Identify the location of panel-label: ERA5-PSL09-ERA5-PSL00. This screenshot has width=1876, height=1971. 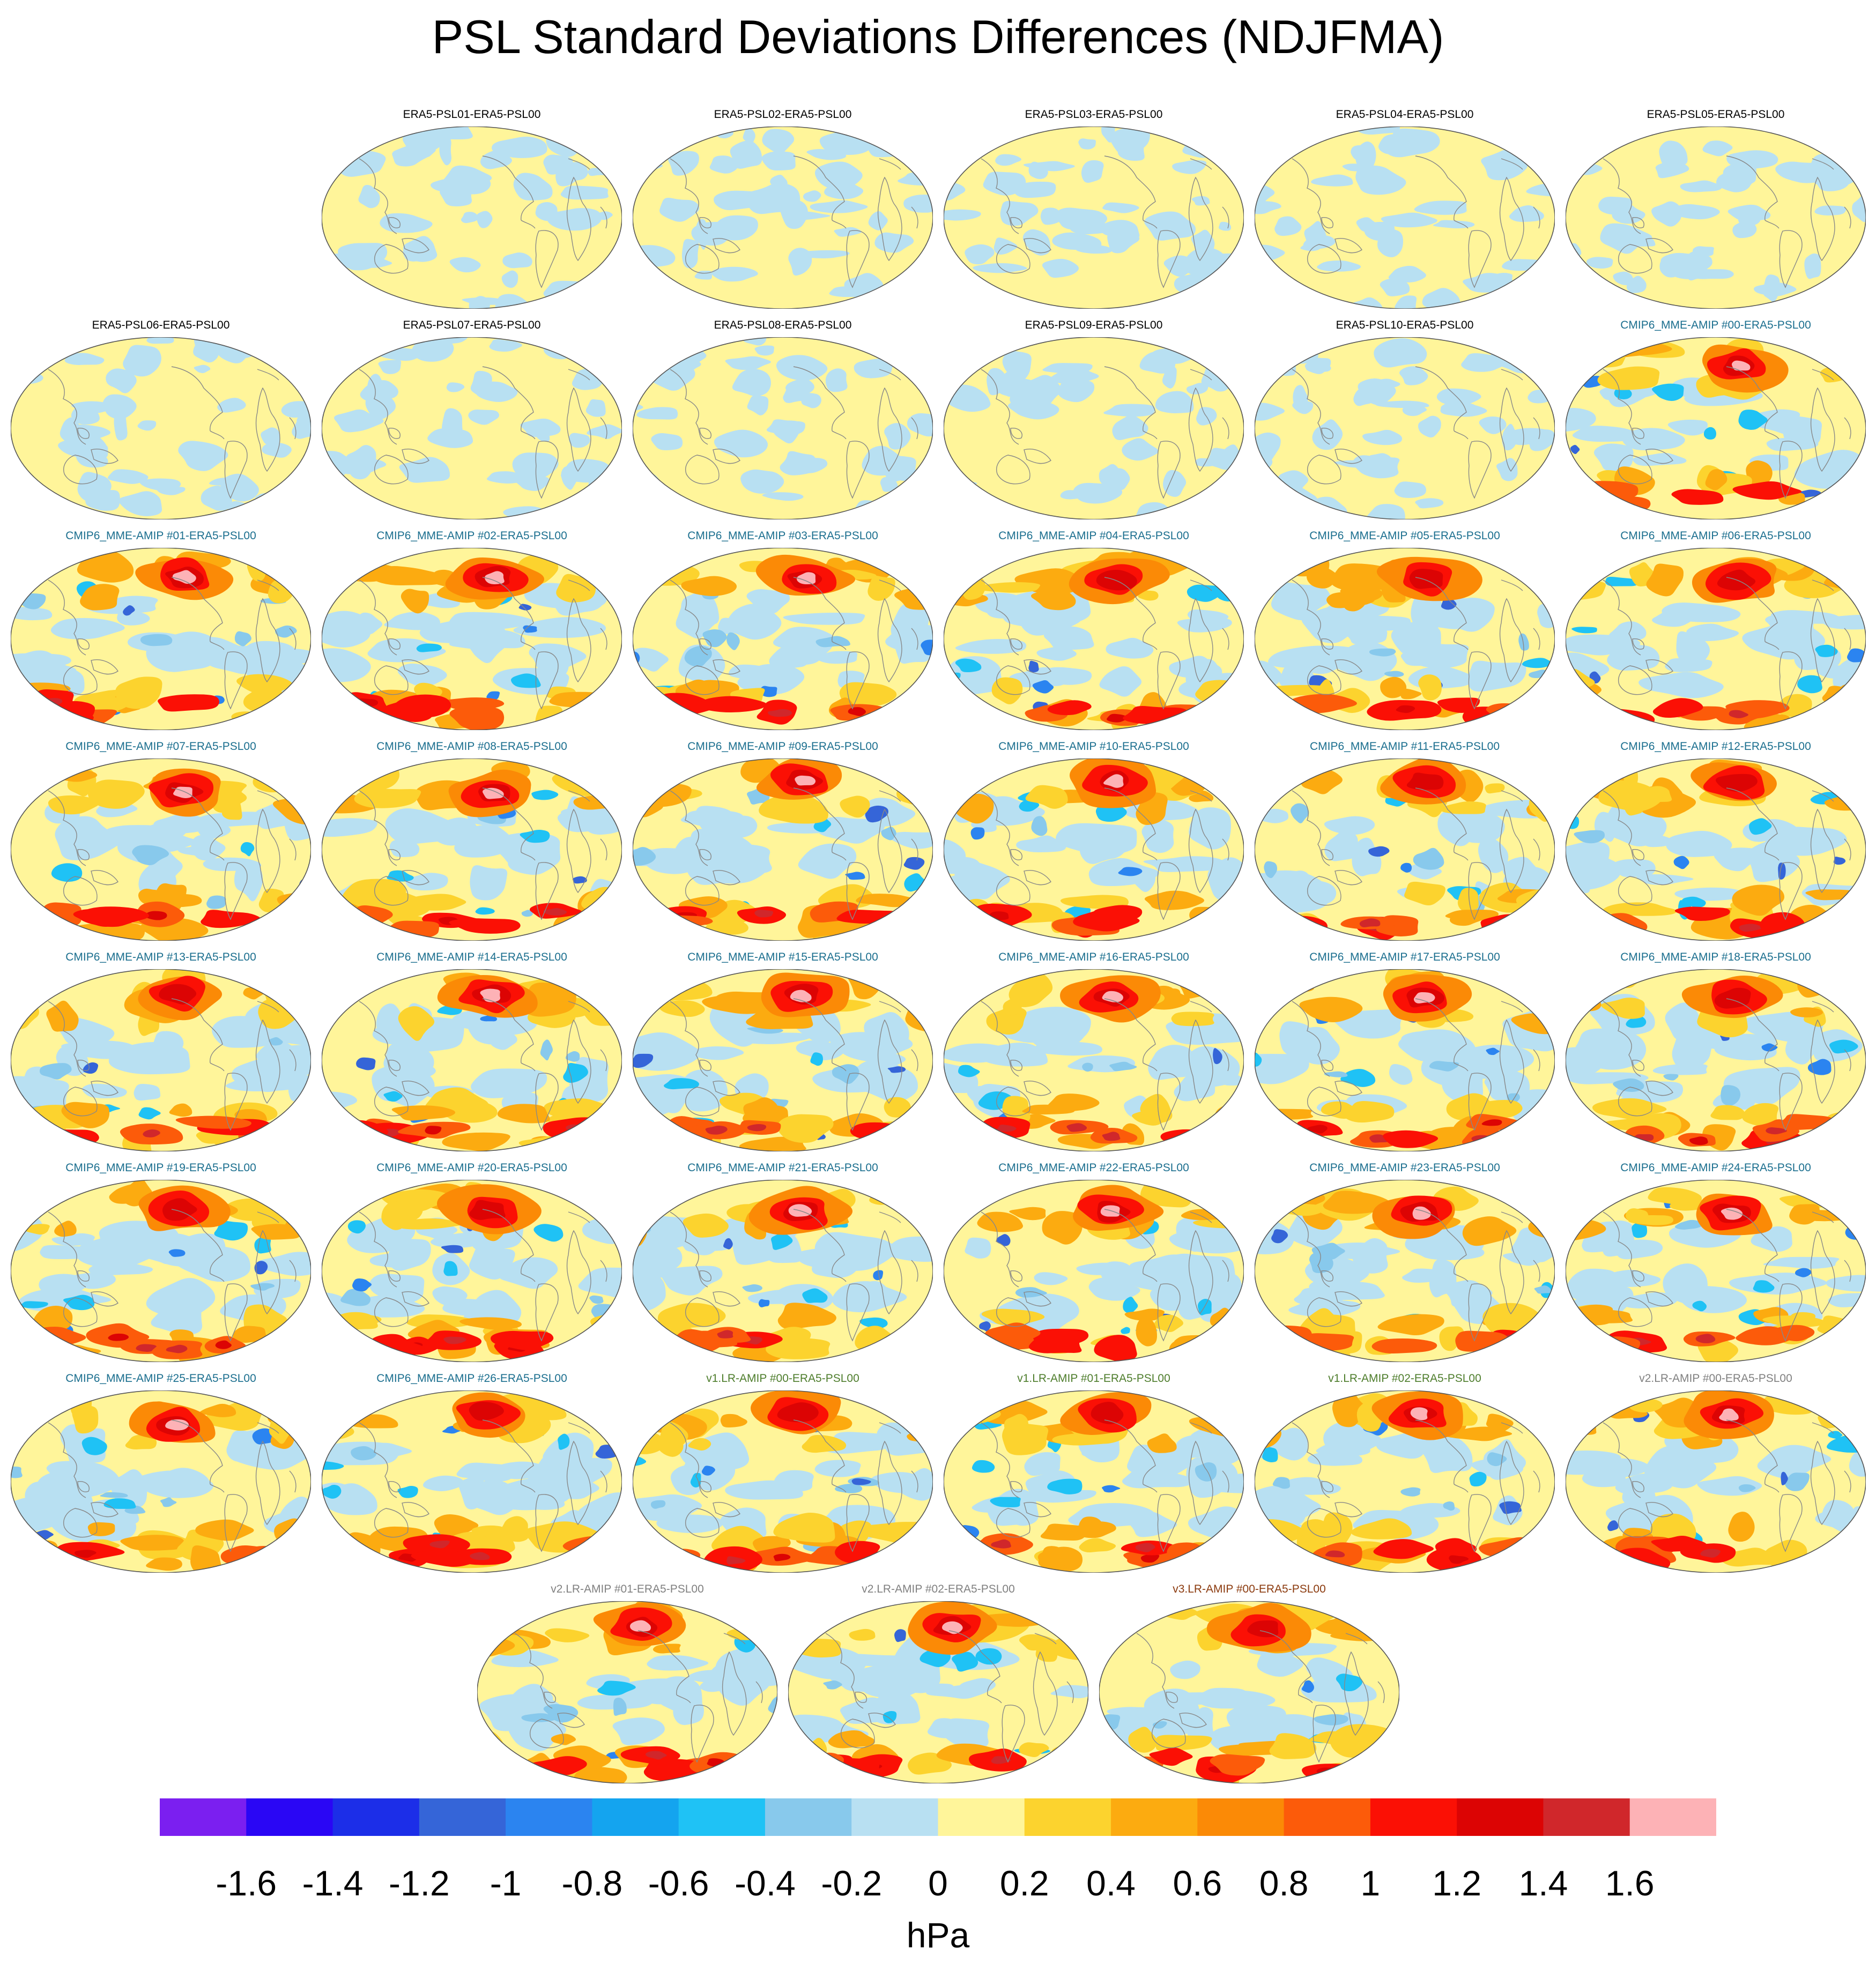
(1094, 325).